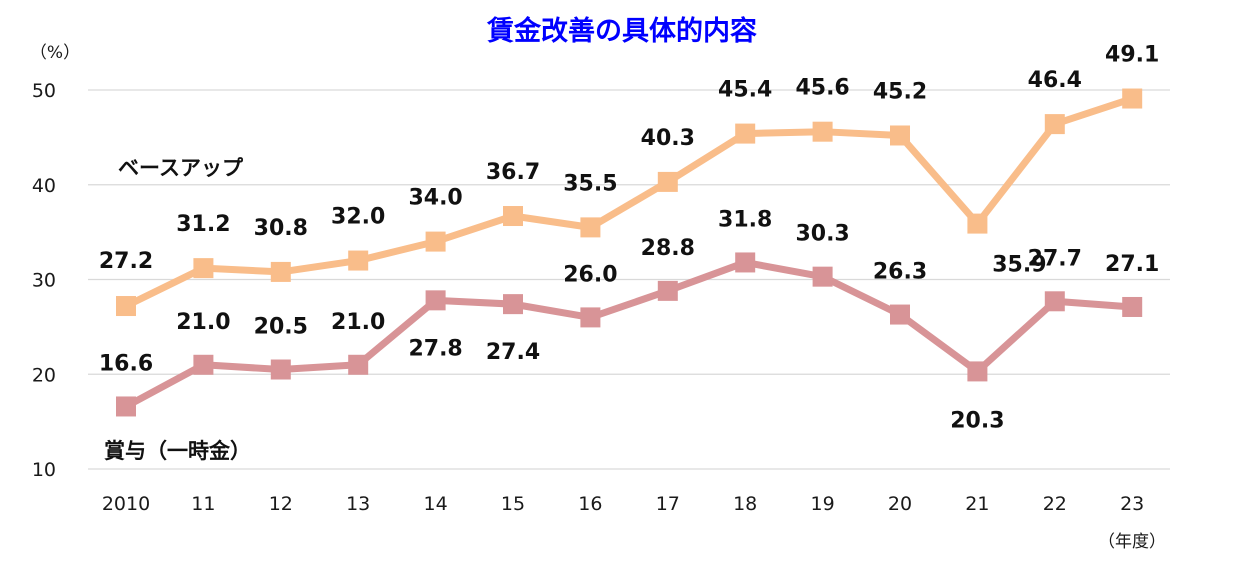 The height and width of the screenshot is (564, 1233). I want to click on x-tick-label: 23, so click(1132, 504).